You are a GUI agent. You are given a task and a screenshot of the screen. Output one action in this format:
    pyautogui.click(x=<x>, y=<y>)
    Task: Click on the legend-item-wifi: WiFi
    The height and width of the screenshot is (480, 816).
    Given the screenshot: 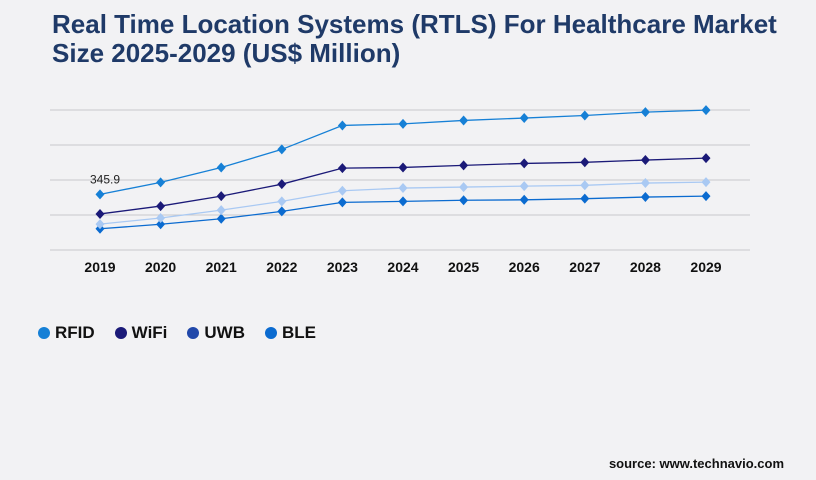 What is the action you would take?
    pyautogui.click(x=141, y=333)
    